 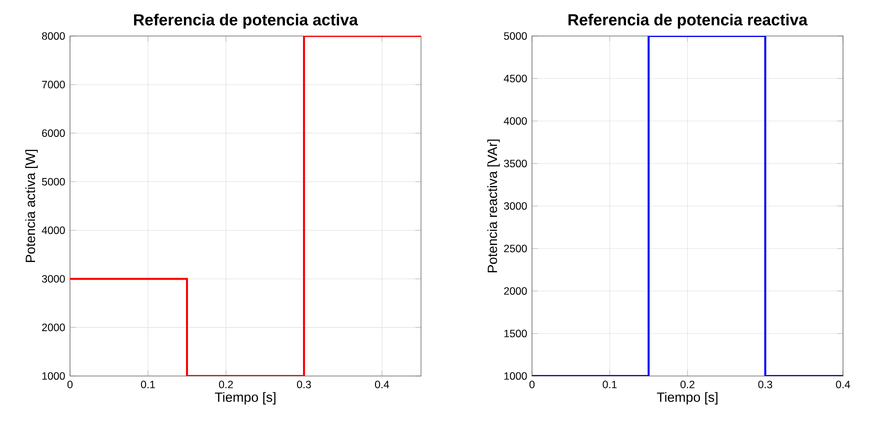 I want to click on chart-title: Referencia de potencia reactiva, so click(x=688, y=21).